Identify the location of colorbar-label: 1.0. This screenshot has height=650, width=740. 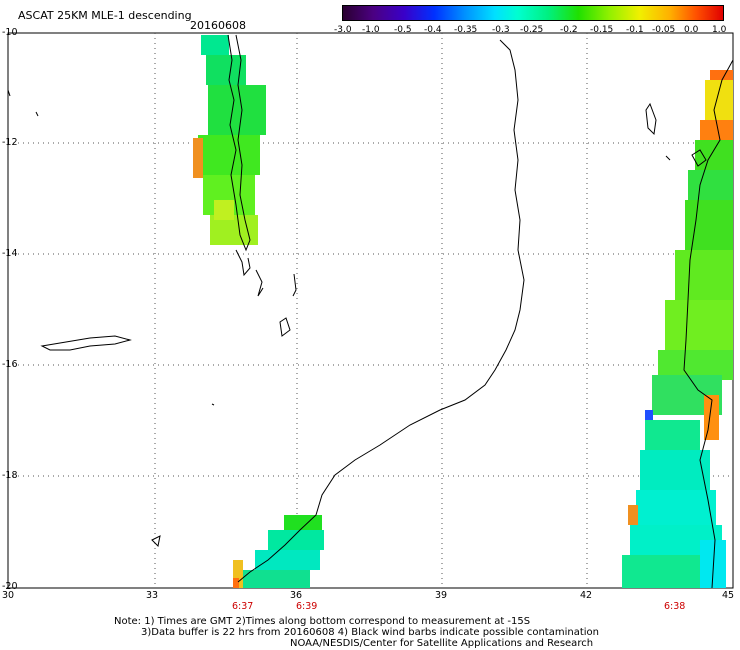
(719, 30).